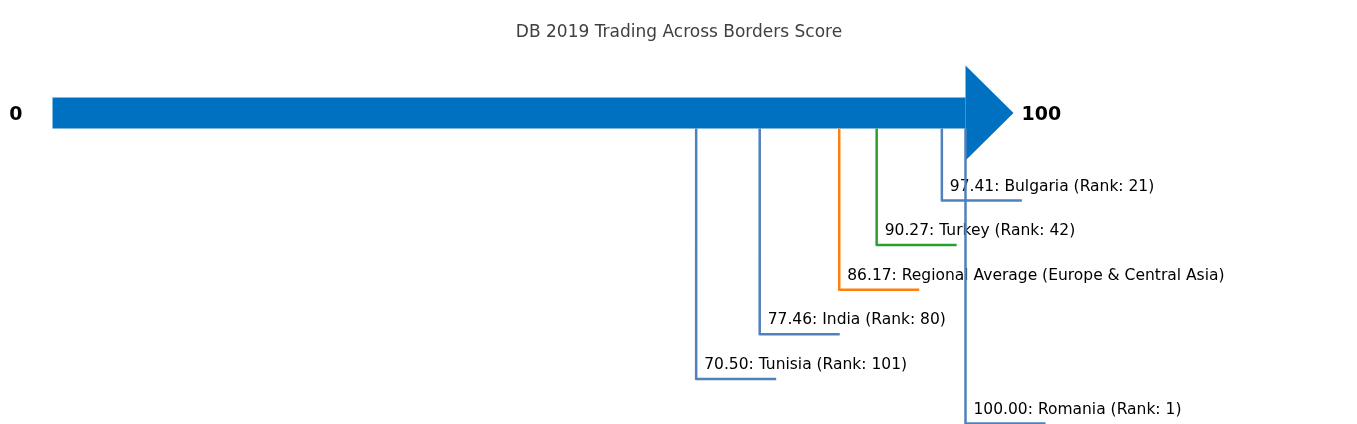 This screenshot has width=1357, height=424. I want to click on text: 0, so click(16, 113).